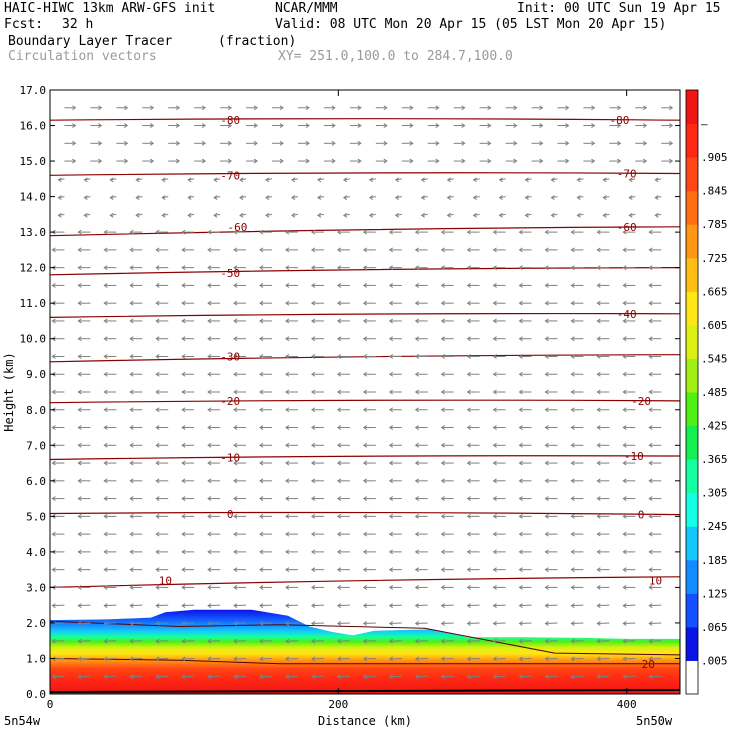 The height and width of the screenshot is (740, 740). What do you see at coordinates (365, 721) in the screenshot?
I see `x-axis-label: Distance (km)` at bounding box center [365, 721].